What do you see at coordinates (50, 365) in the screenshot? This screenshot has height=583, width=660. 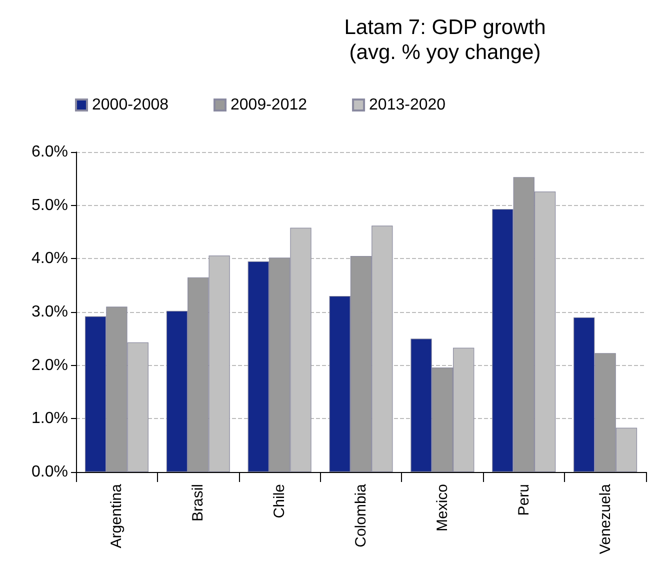 I see `y-tick-label: 2.0%` at bounding box center [50, 365].